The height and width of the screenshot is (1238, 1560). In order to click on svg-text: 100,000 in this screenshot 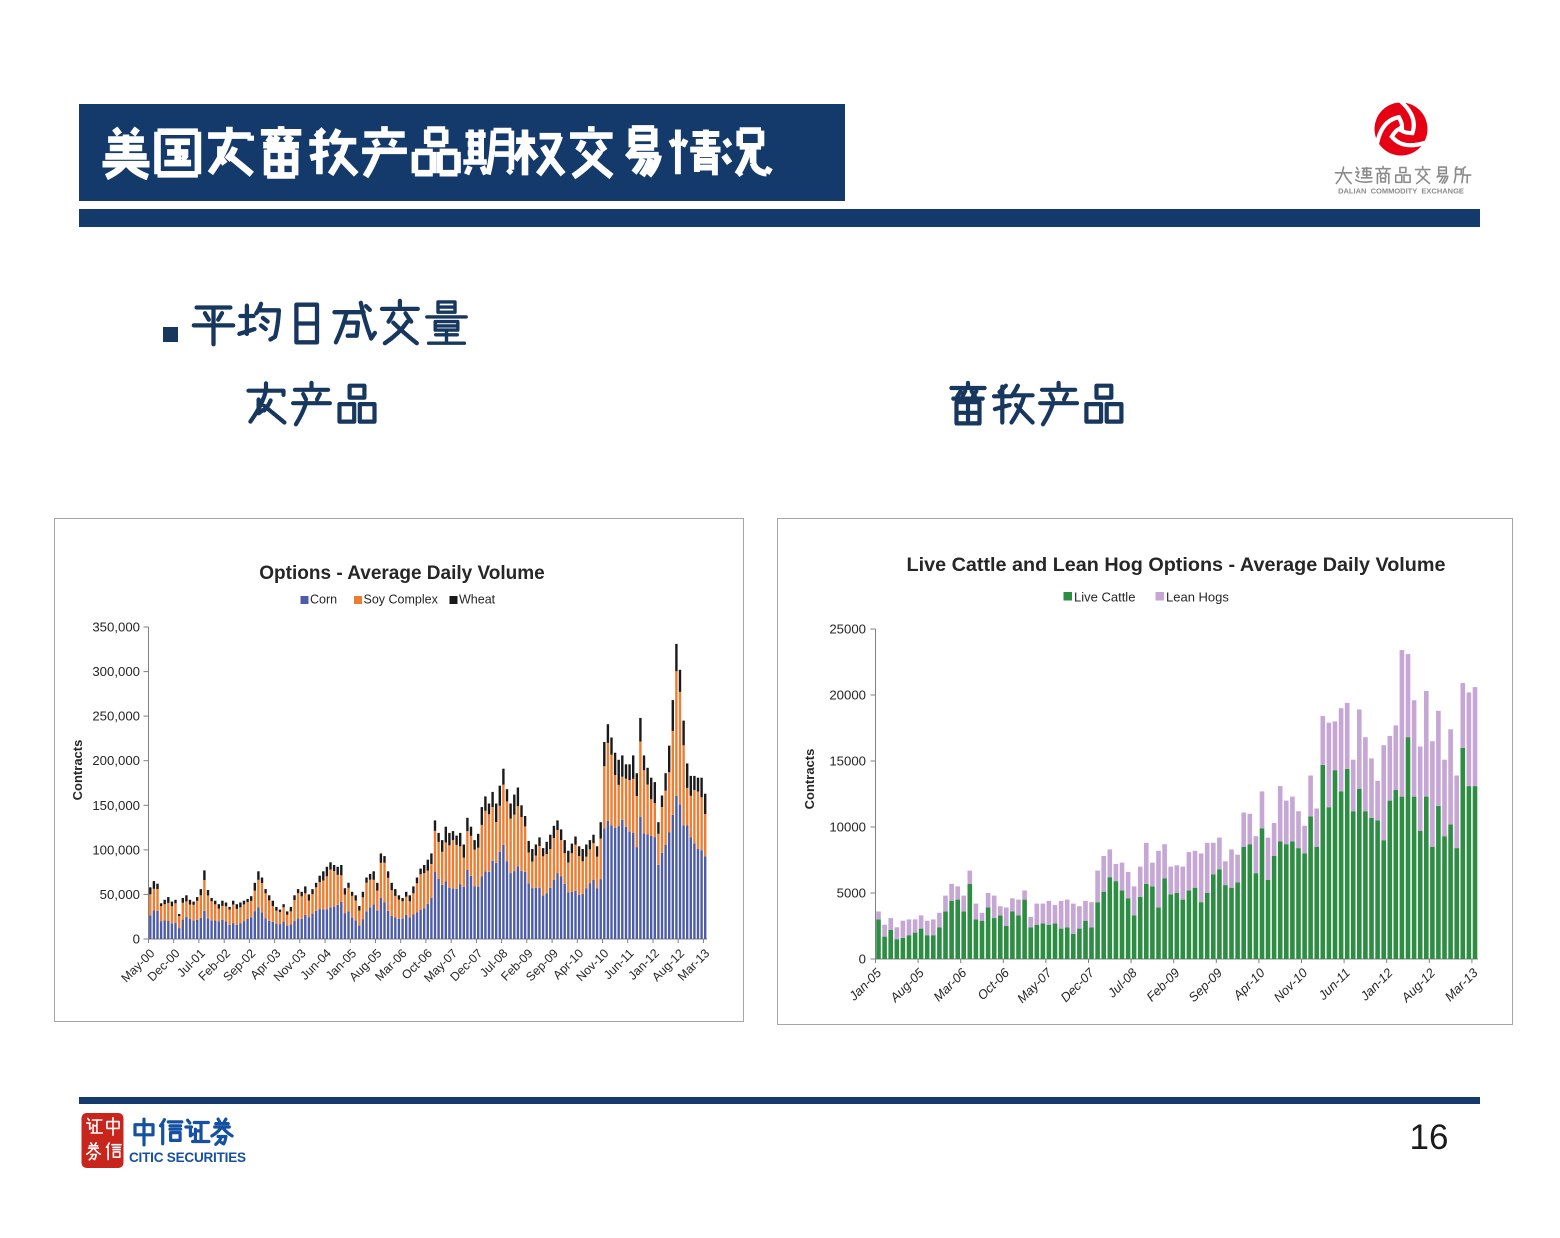, I will do `click(116, 849)`.